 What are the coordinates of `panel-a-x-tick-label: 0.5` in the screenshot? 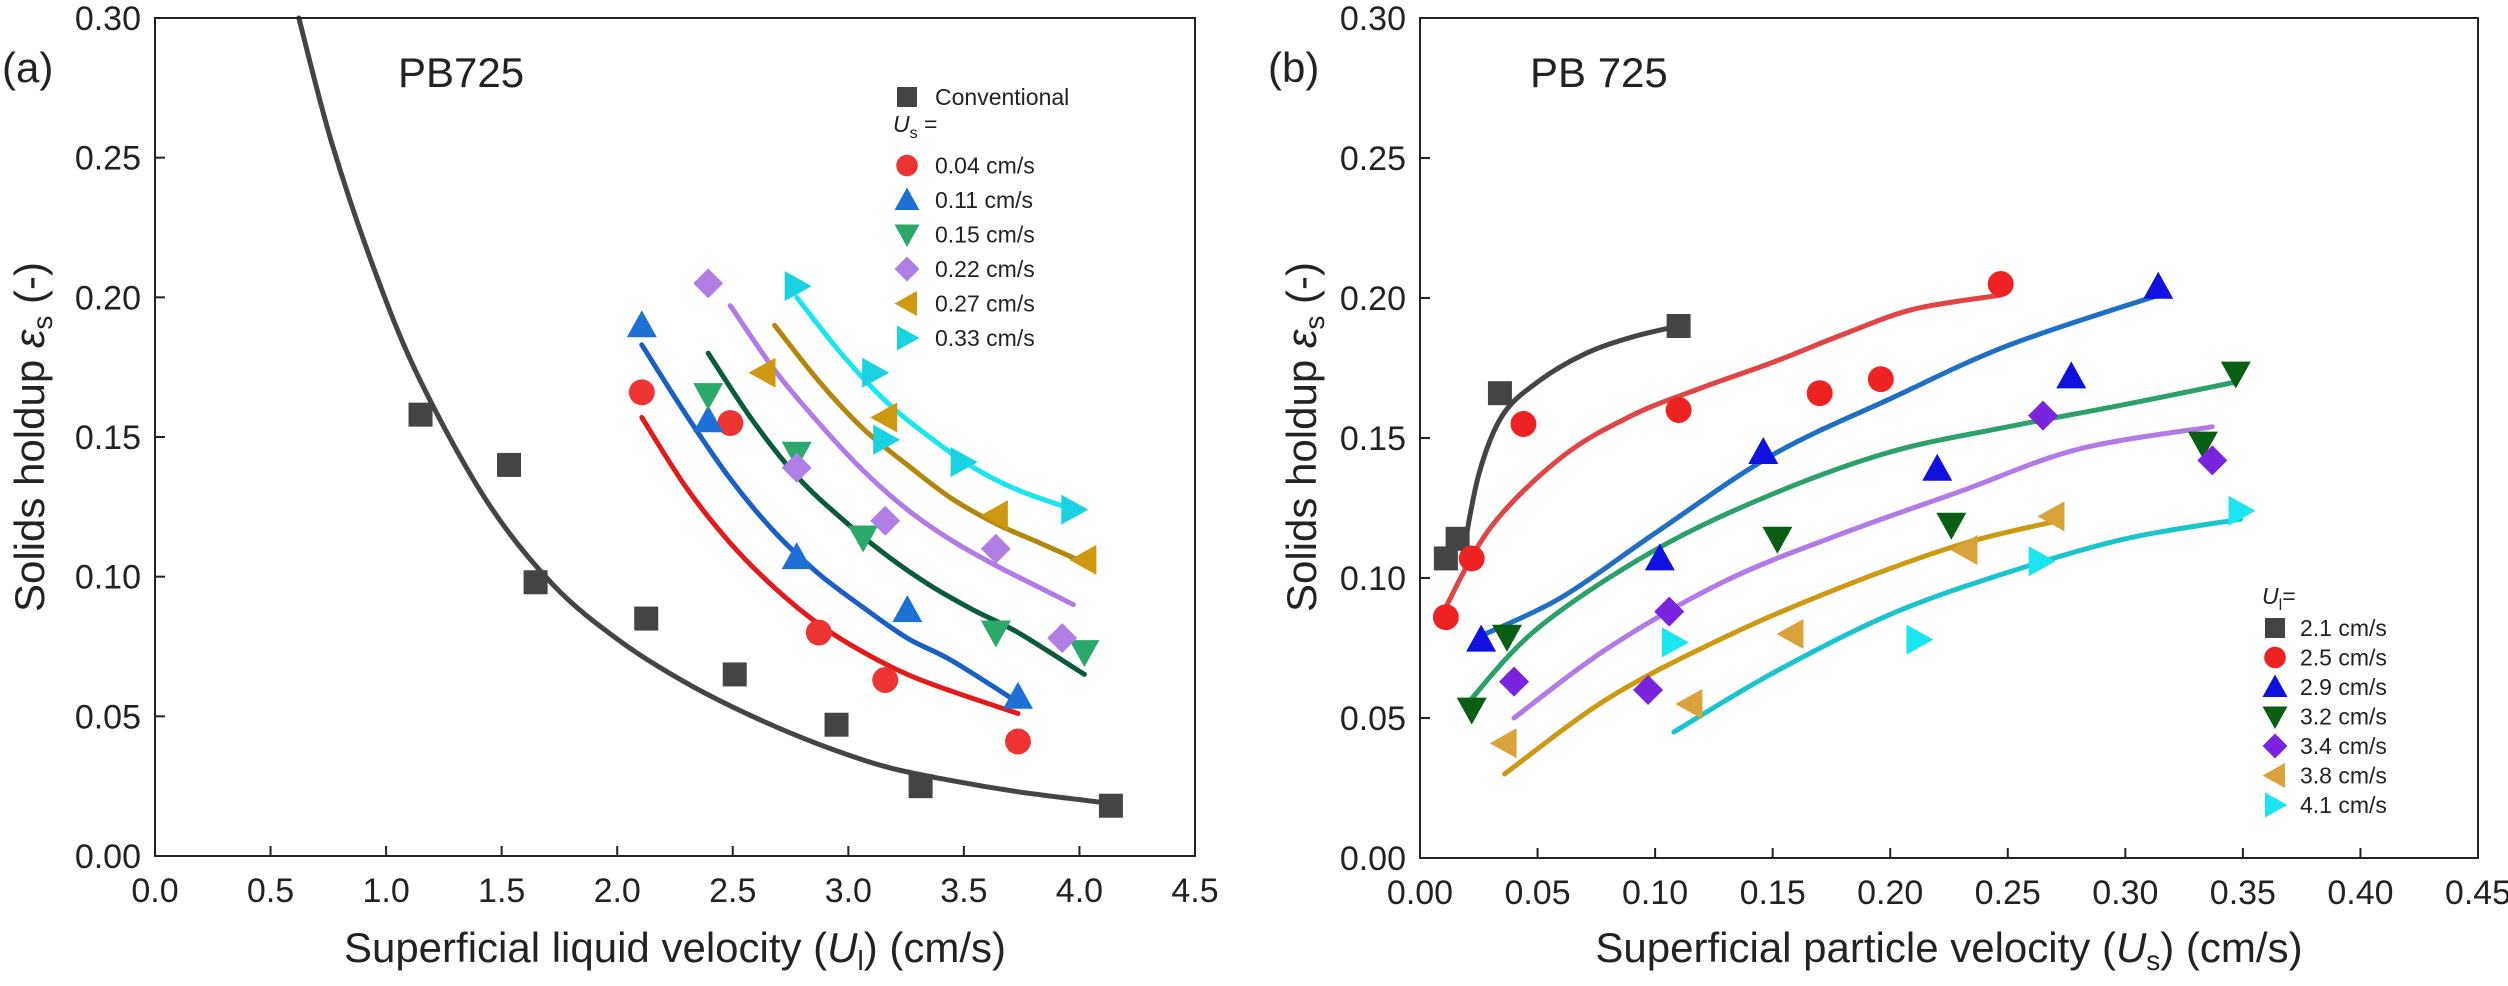 It's located at (270, 891).